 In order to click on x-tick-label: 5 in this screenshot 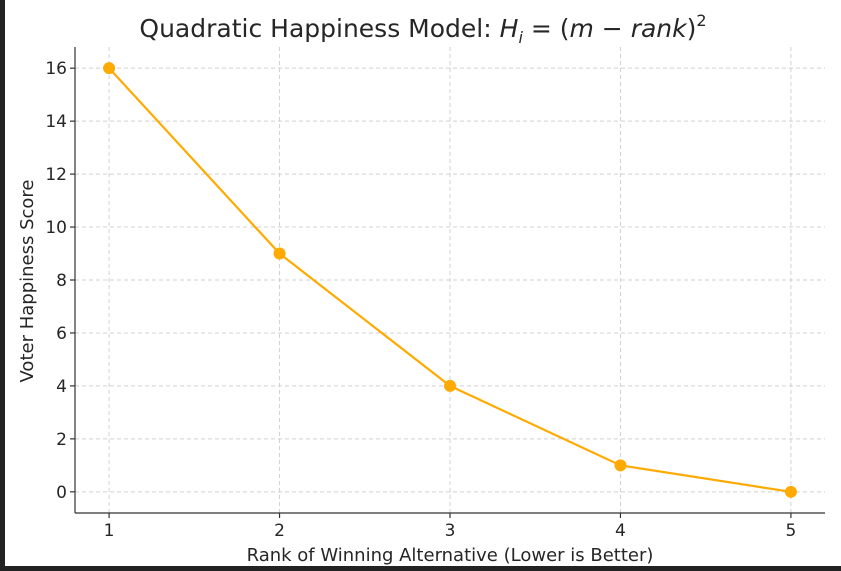, I will do `click(790, 531)`.